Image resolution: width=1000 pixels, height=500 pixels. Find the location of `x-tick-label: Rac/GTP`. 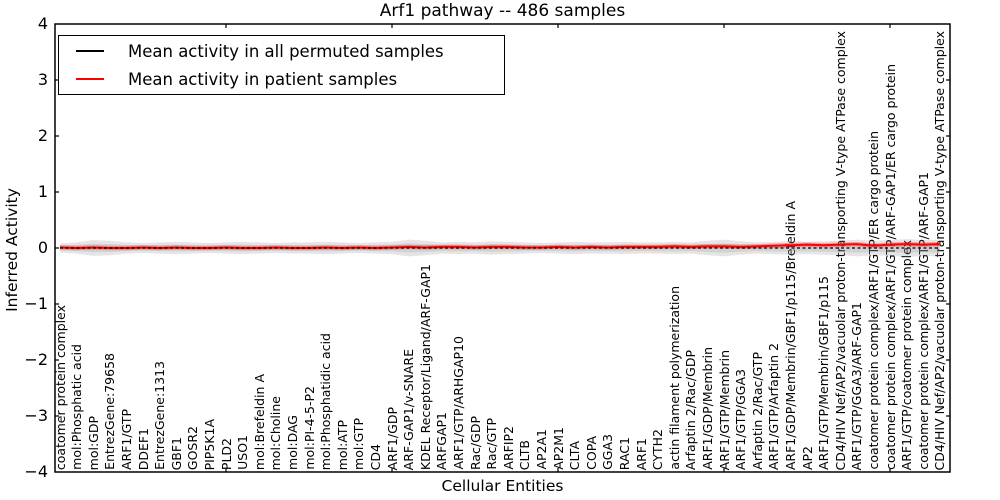

x-tick-label: Rac/GTP is located at coordinates (492, 444).